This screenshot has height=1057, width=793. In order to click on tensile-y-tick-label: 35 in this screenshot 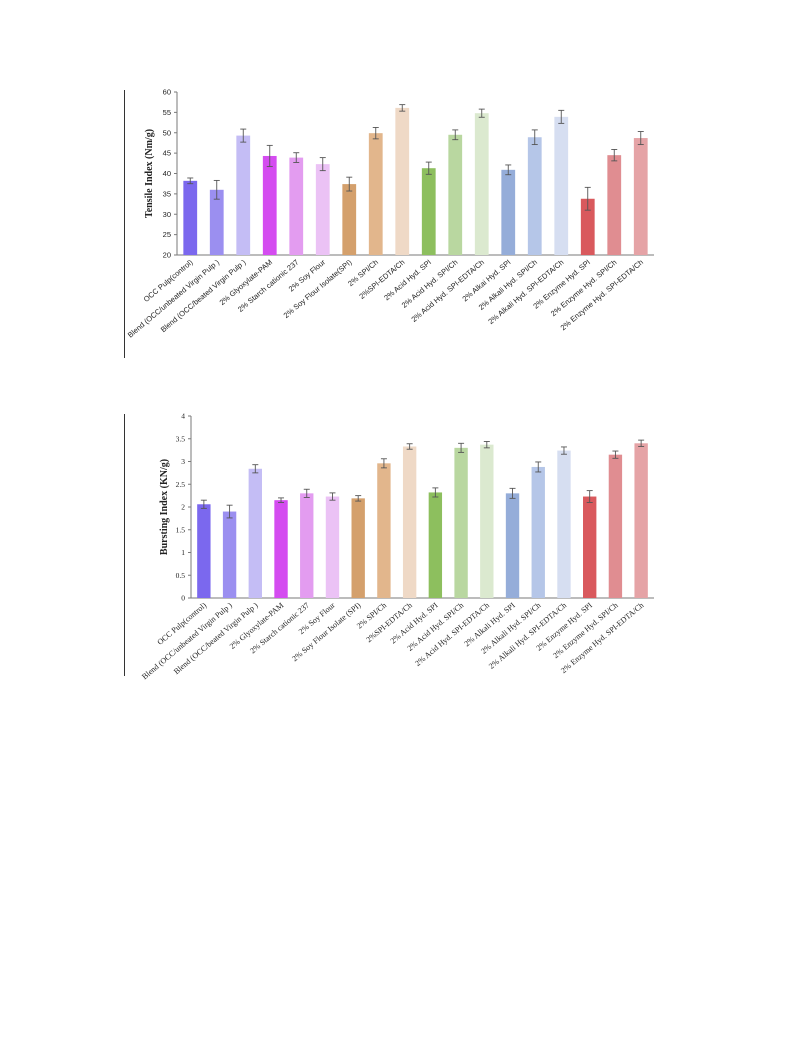, I will do `click(167, 193)`.